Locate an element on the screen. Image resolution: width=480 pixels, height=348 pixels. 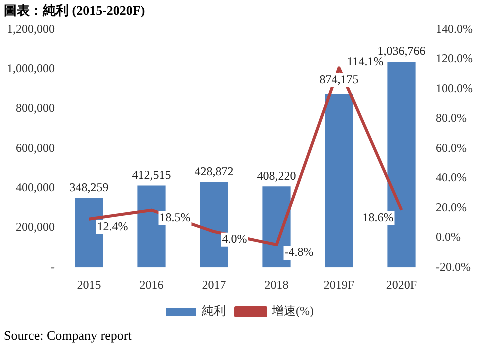
y2-tick-label: 40.0% is located at coordinates (452, 177).